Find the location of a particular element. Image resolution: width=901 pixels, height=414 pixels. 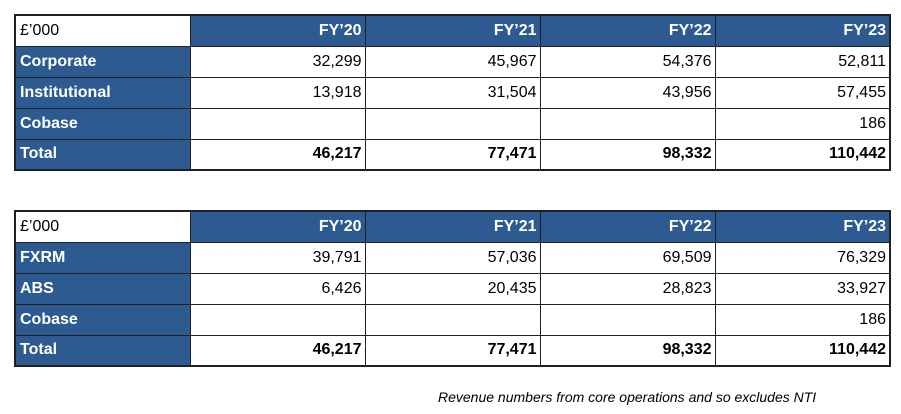

value-cell: 57,036 is located at coordinates (452, 257).